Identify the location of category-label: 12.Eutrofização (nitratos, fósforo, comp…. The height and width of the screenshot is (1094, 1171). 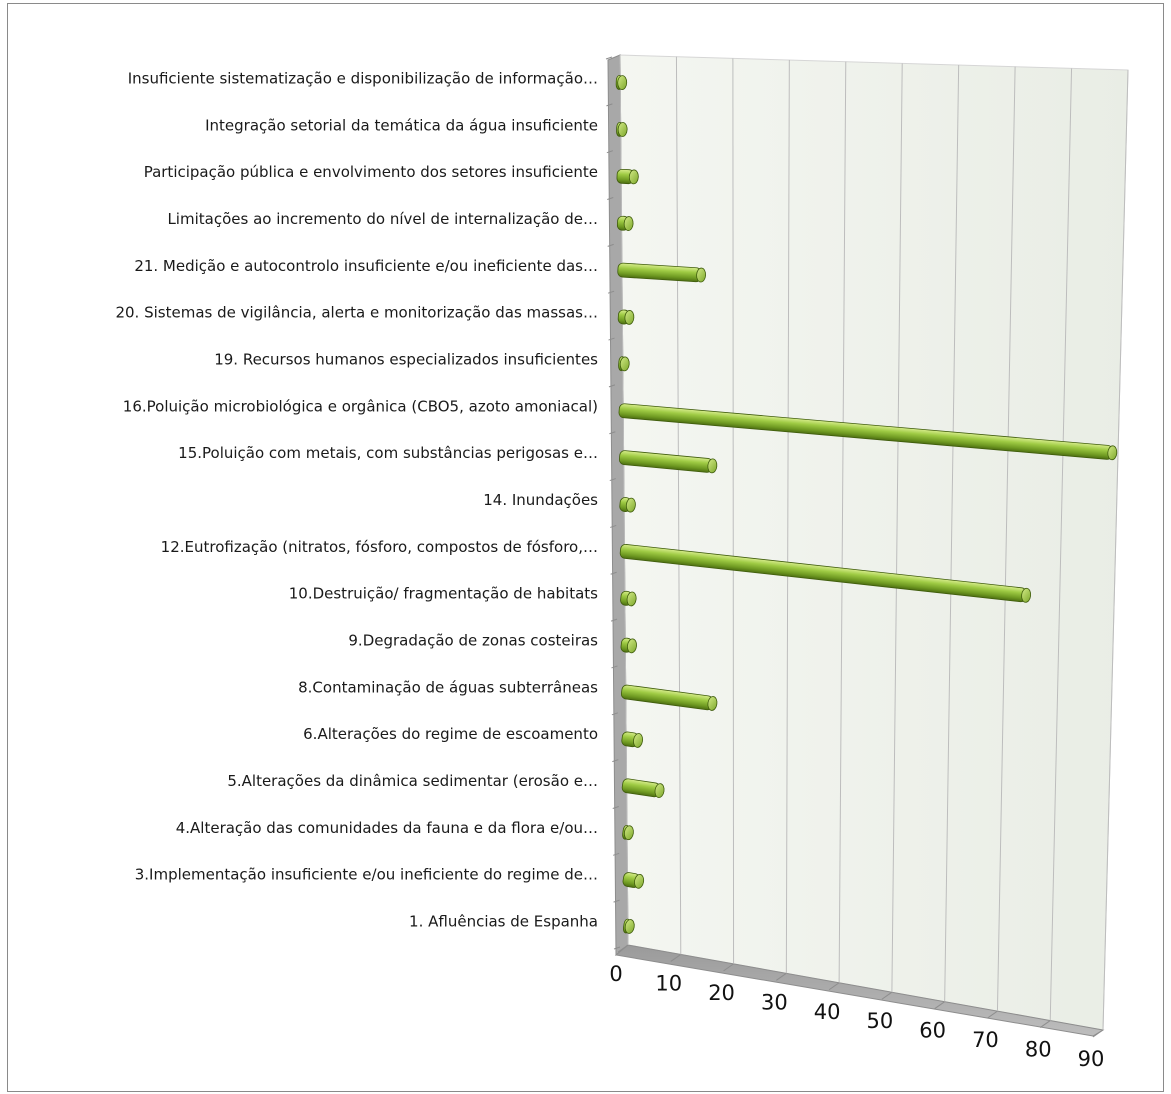
(379, 547).